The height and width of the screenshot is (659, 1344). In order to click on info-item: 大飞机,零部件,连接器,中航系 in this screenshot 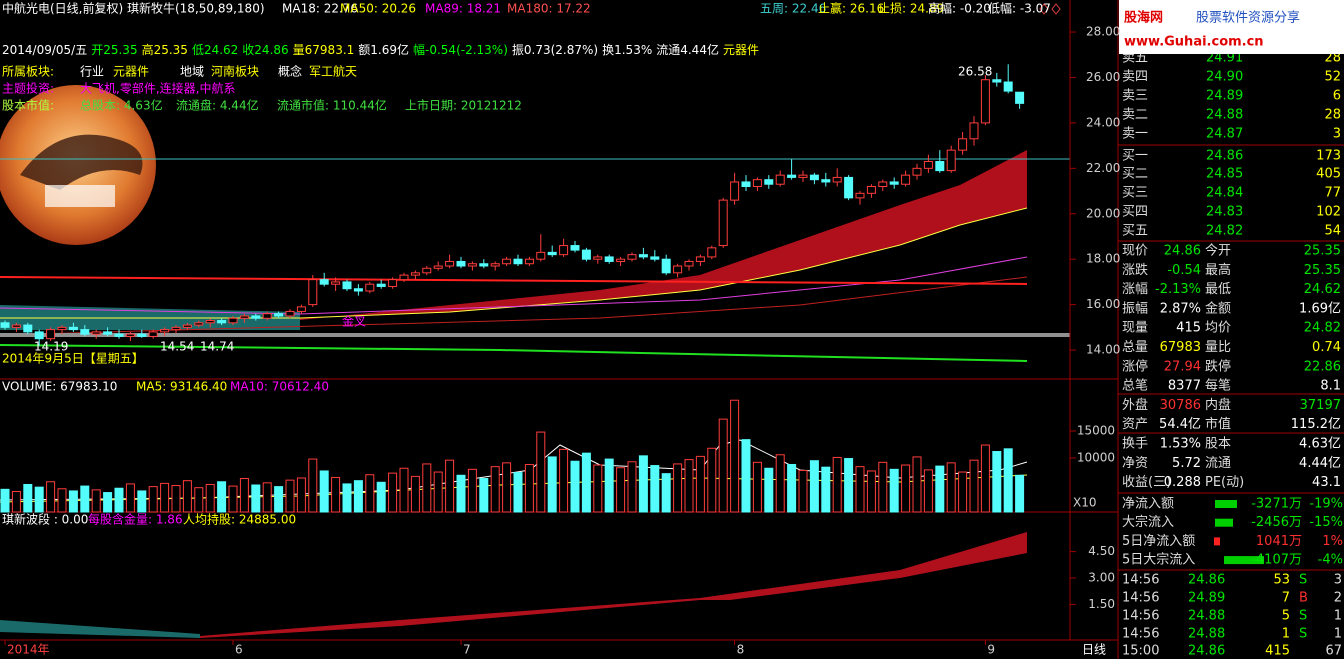, I will do `click(157, 88)`.